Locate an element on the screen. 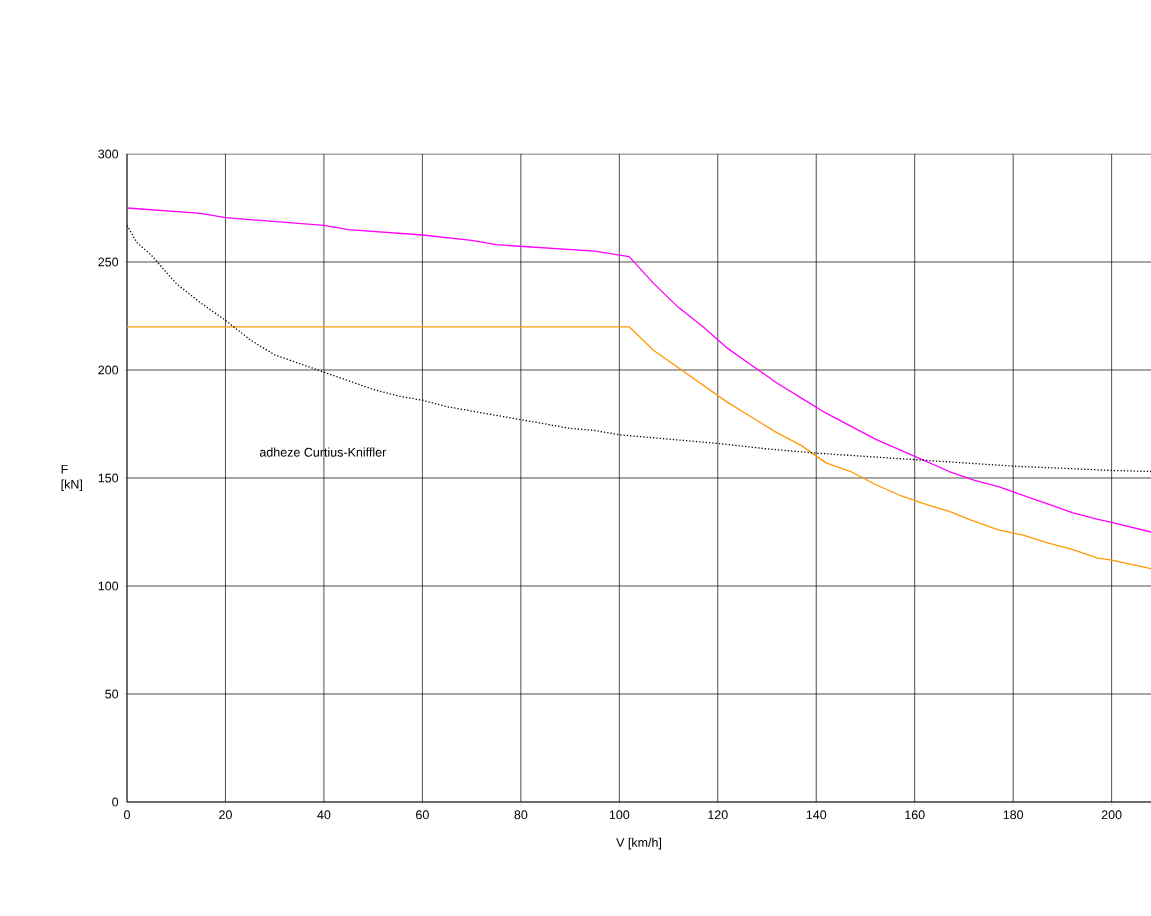 The height and width of the screenshot is (916, 1151). y-tick-label: 150 is located at coordinates (108, 478).